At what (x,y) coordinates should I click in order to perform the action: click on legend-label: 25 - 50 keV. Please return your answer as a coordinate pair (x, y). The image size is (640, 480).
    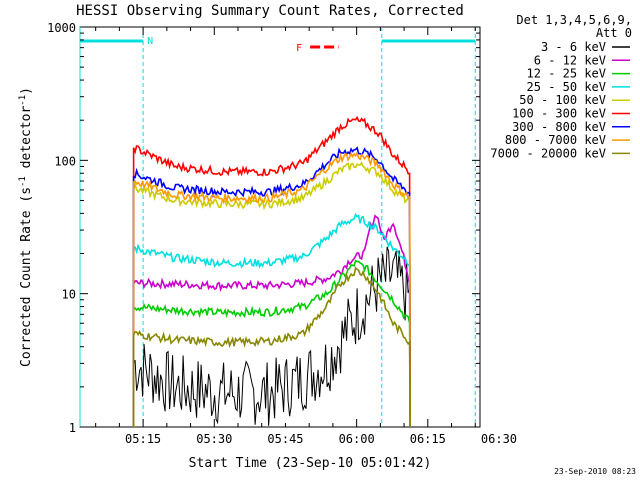
    Looking at the image, I should click on (566, 87).